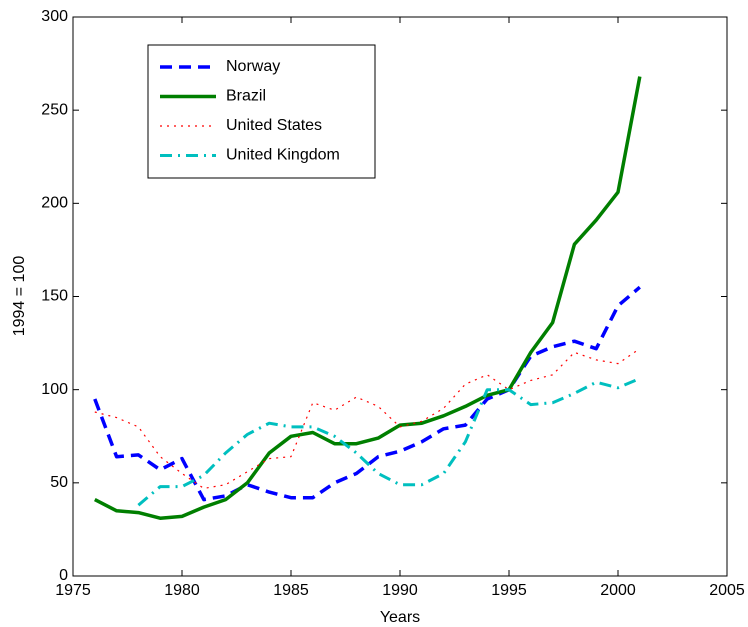  I want to click on x-tick-label: 1995, so click(509, 590).